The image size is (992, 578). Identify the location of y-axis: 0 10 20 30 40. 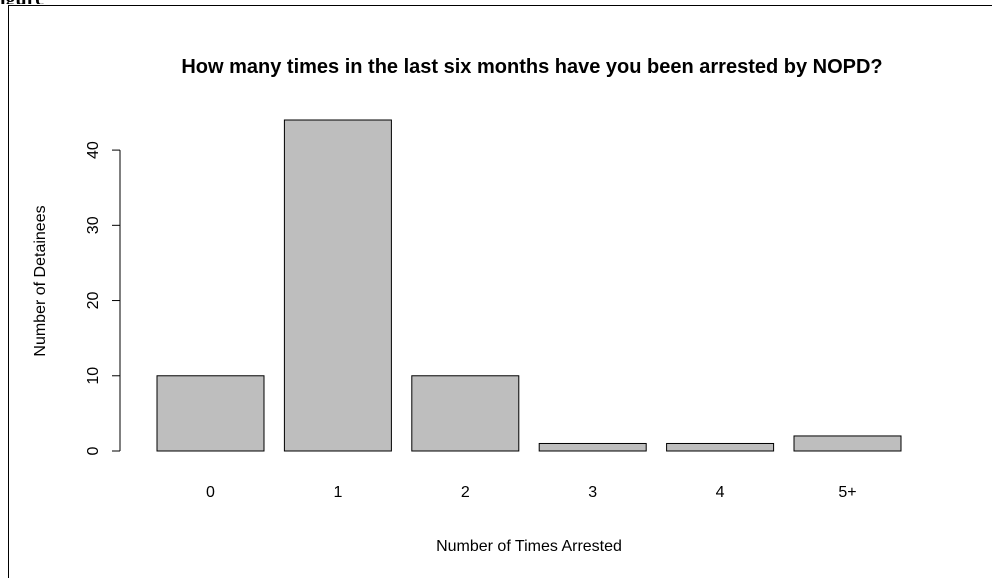
(103, 298).